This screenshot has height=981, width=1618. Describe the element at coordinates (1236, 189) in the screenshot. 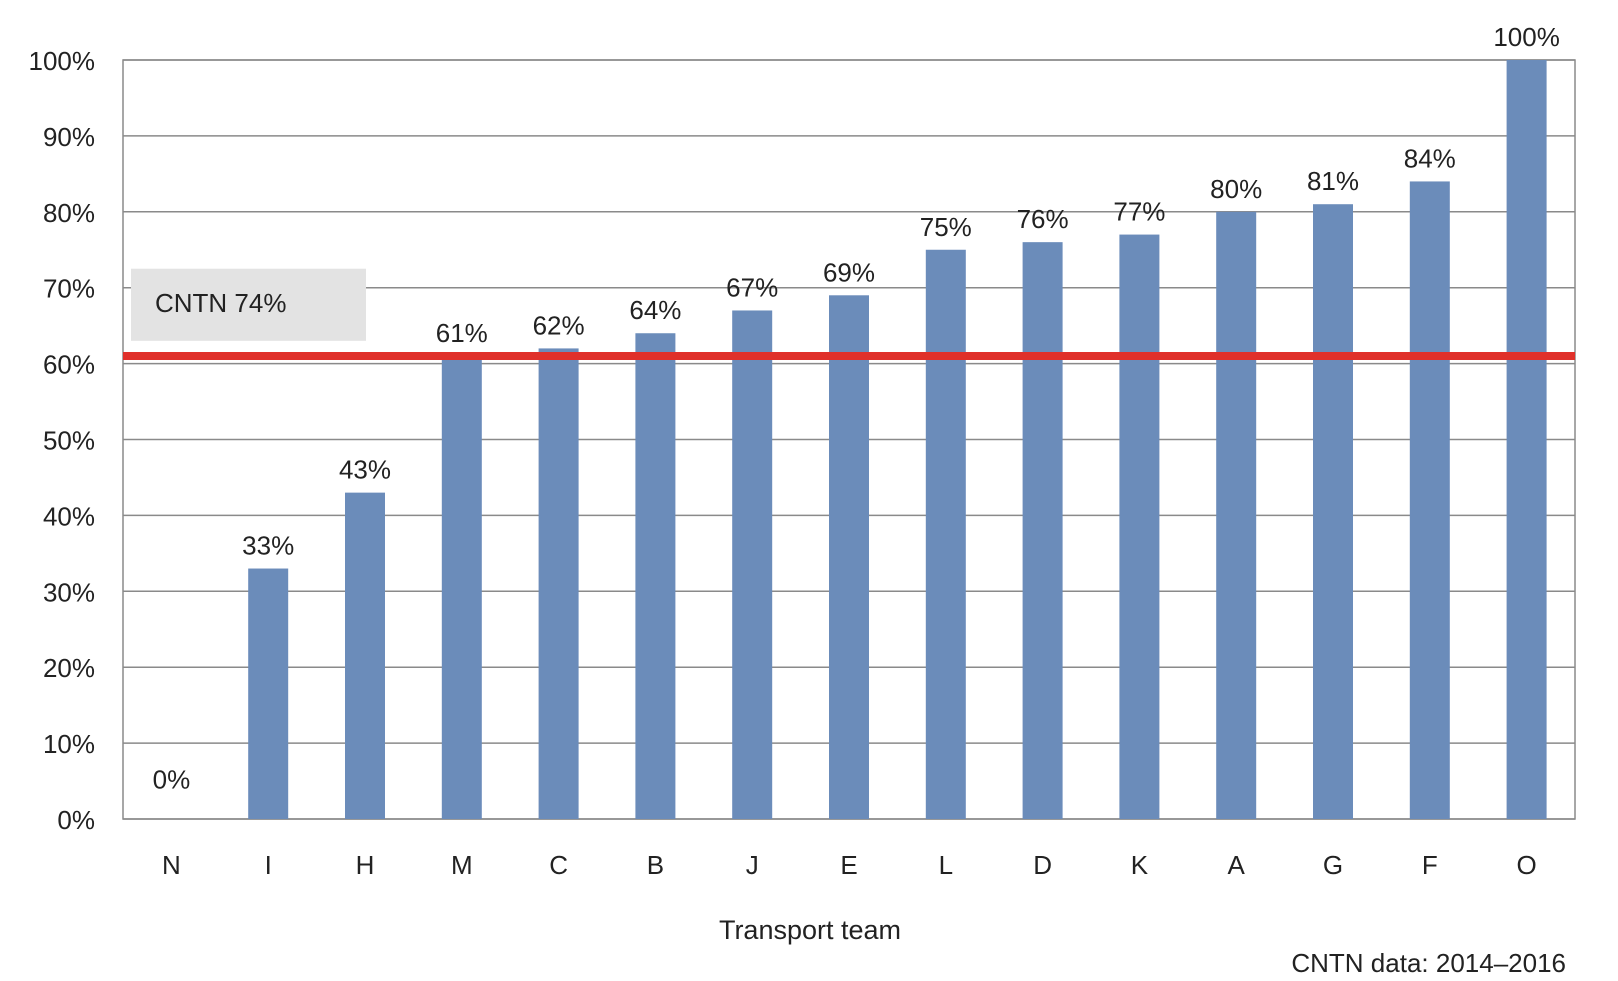

I see `data-label: 80%` at that location.